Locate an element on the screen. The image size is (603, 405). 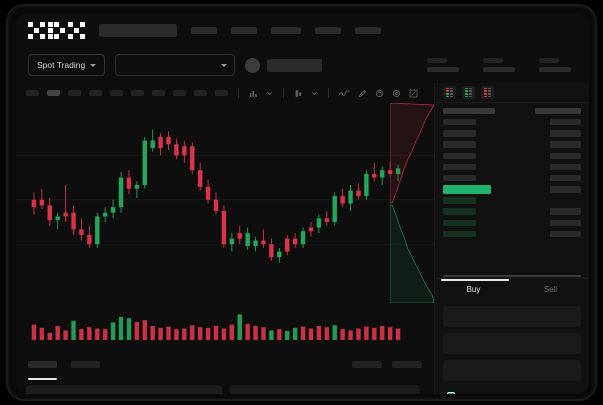
last-price-value is located at coordinates (295, 65).